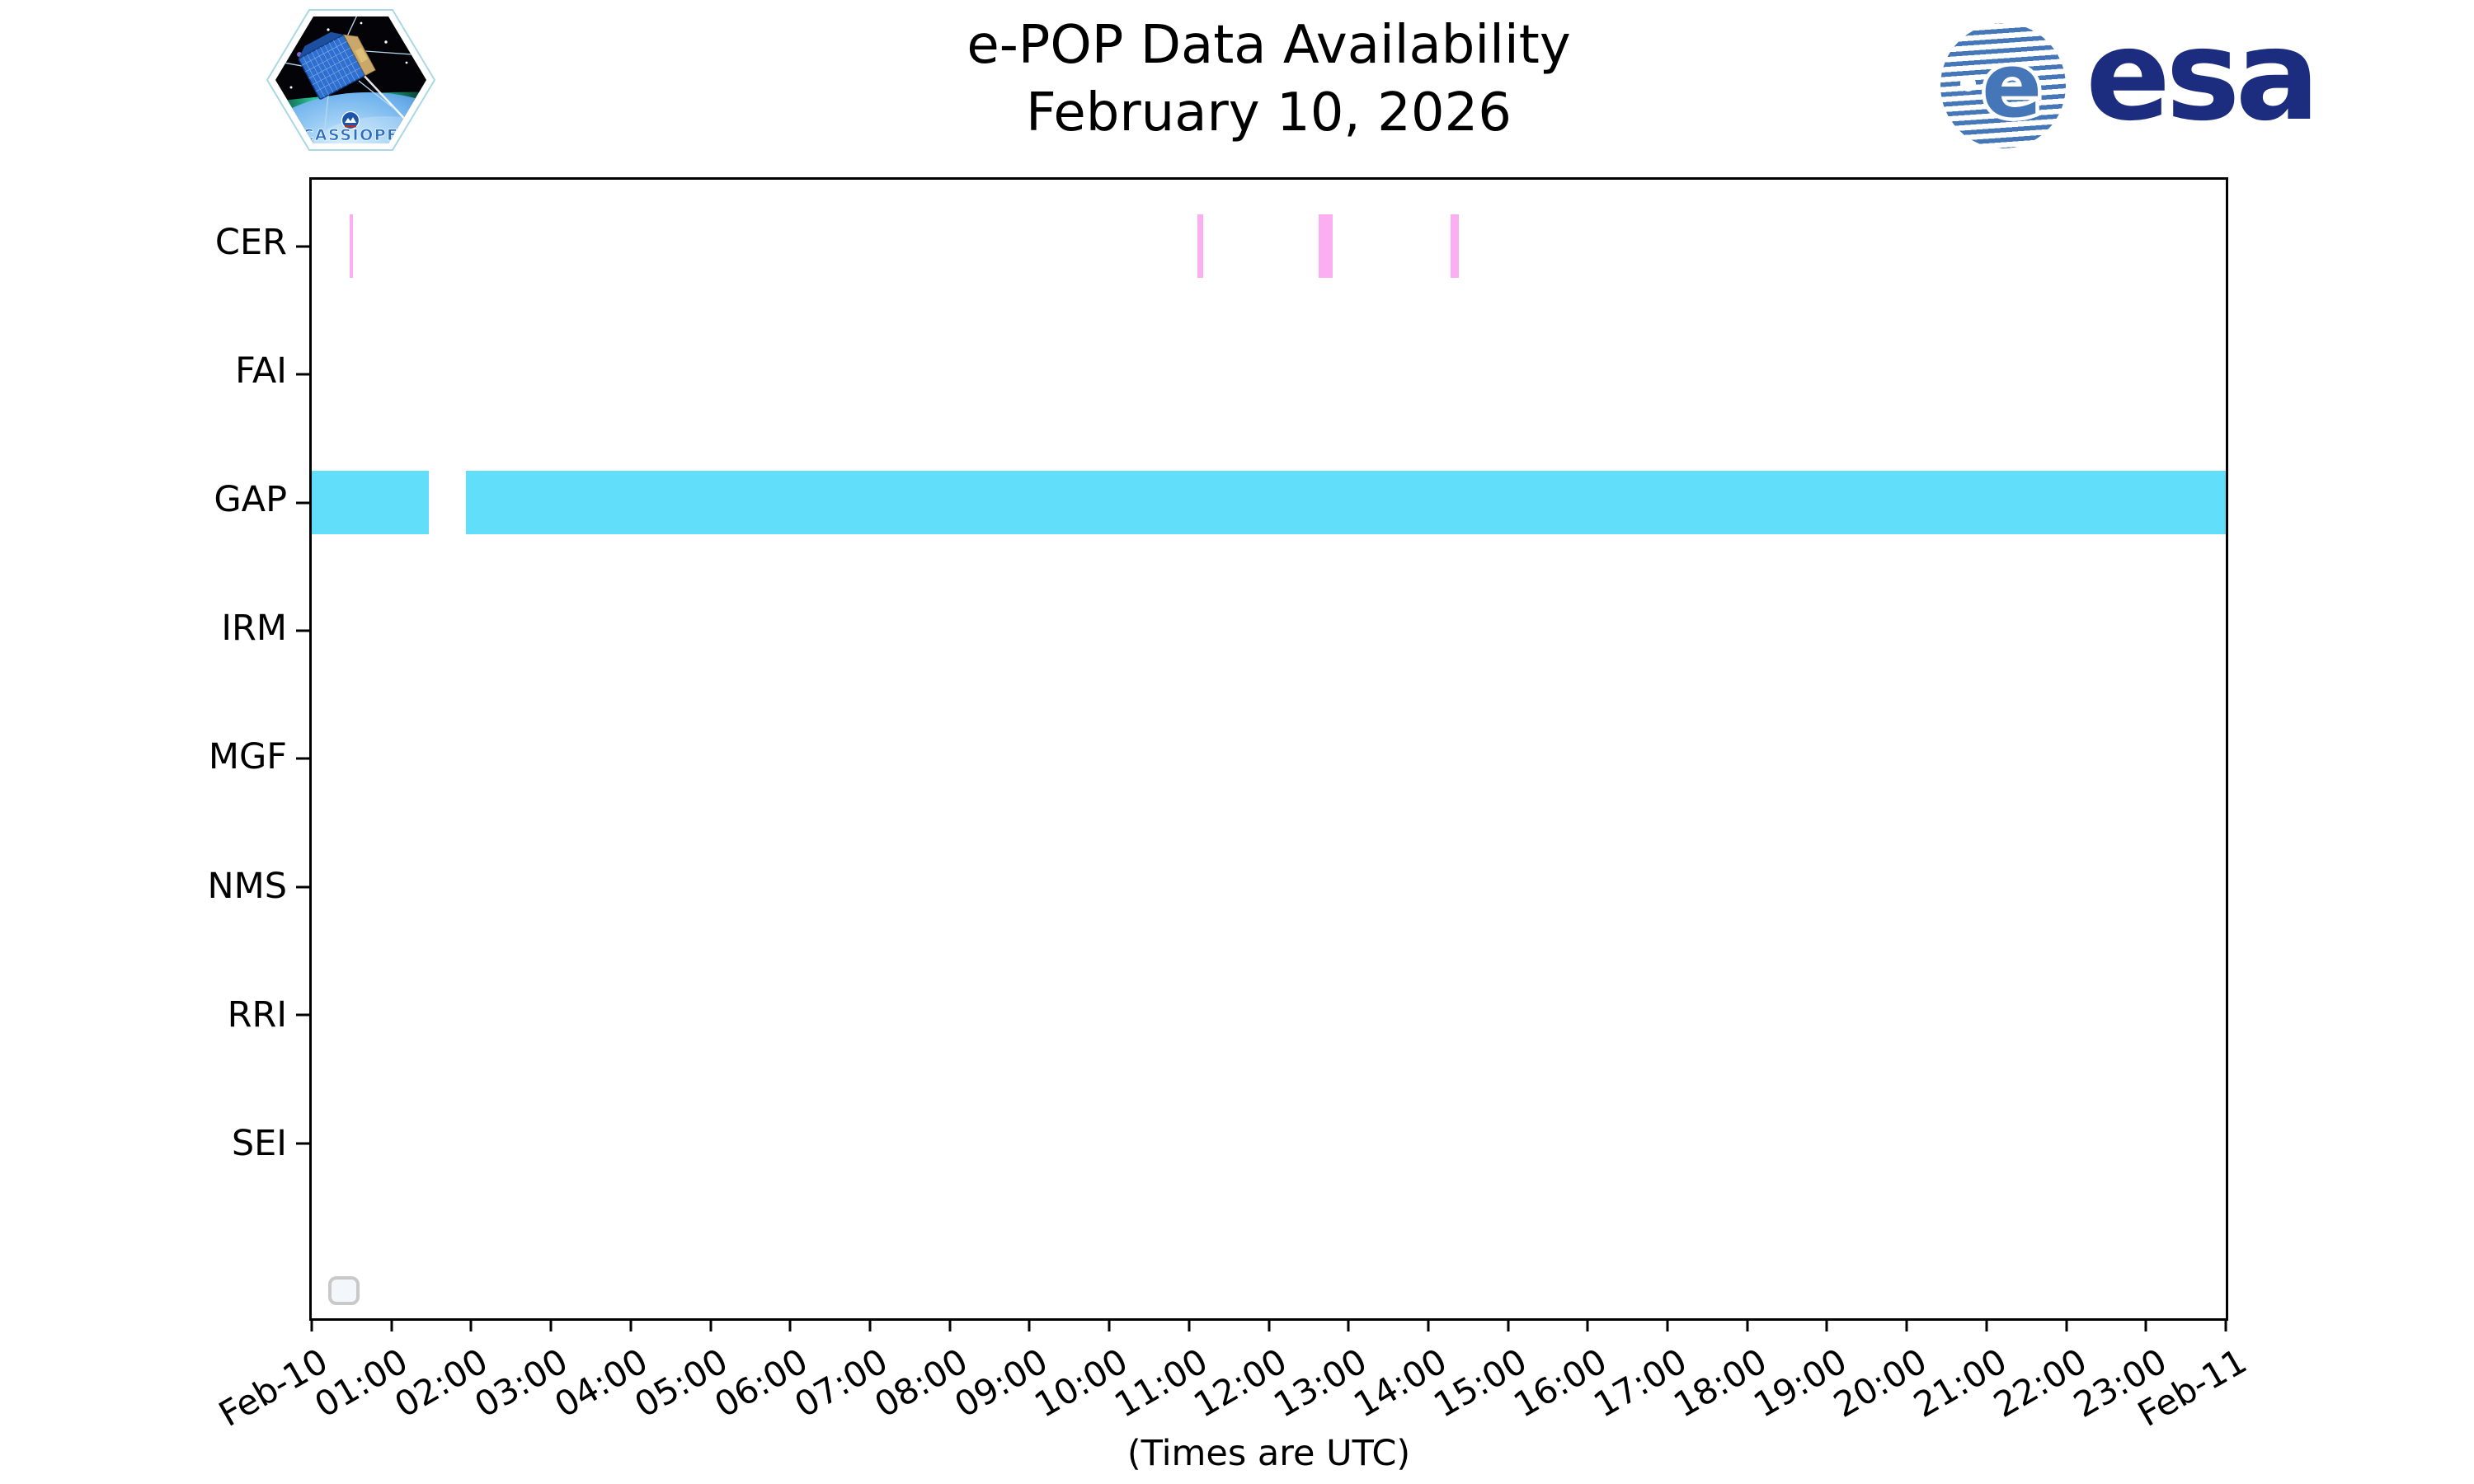  I want to click on y-axis-label-IRM: IRM, so click(254, 629).